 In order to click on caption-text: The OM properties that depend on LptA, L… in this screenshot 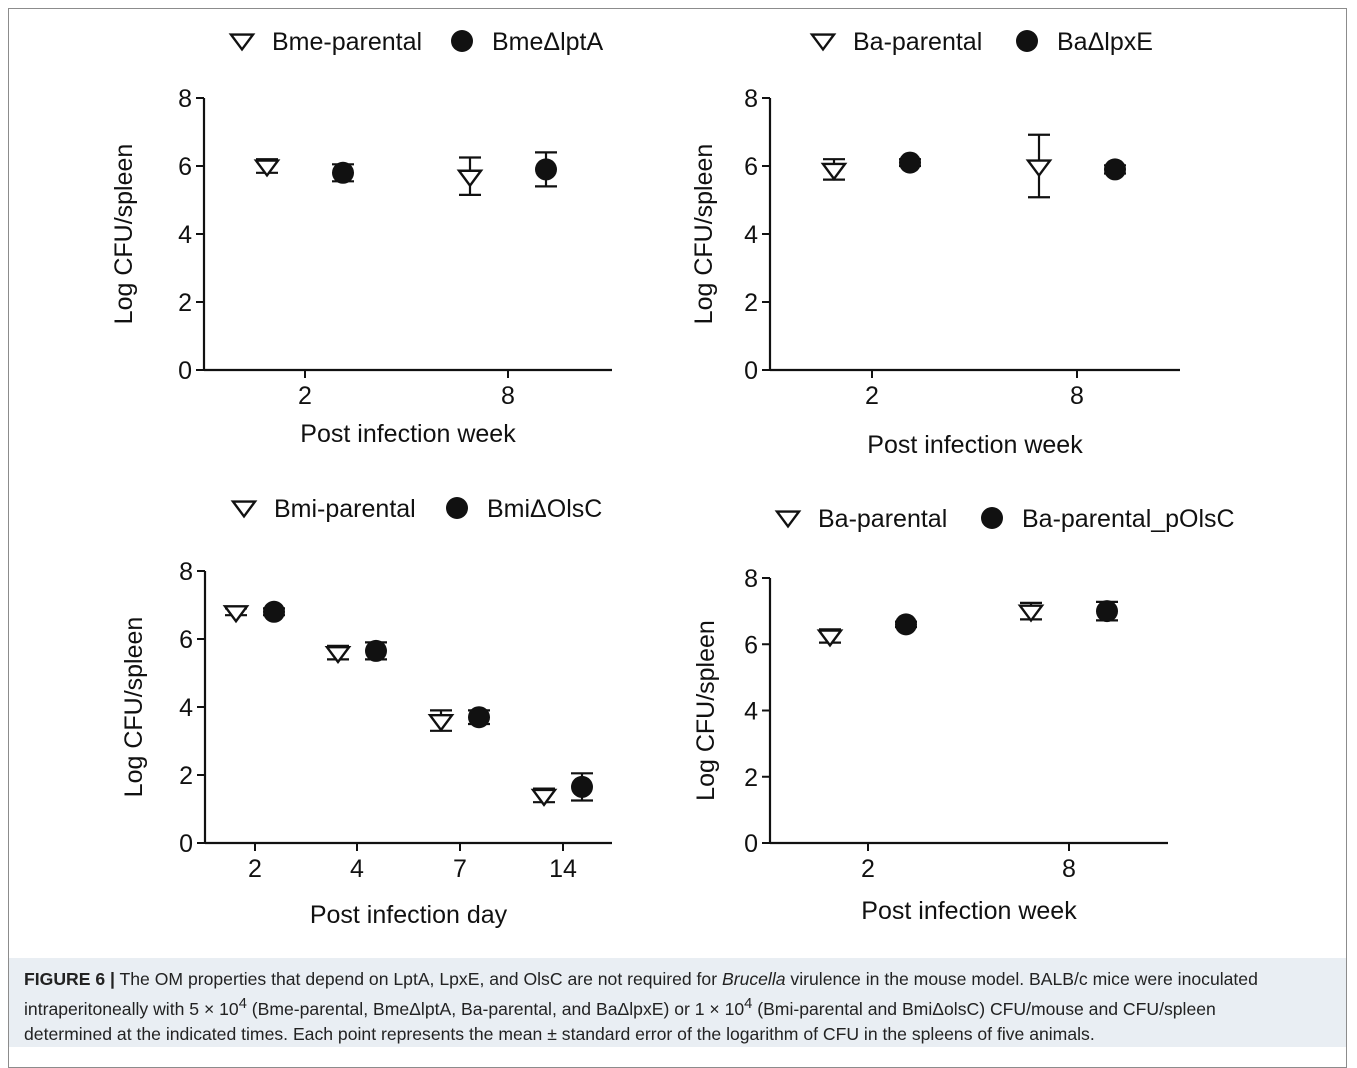, I will do `click(418, 979)`.